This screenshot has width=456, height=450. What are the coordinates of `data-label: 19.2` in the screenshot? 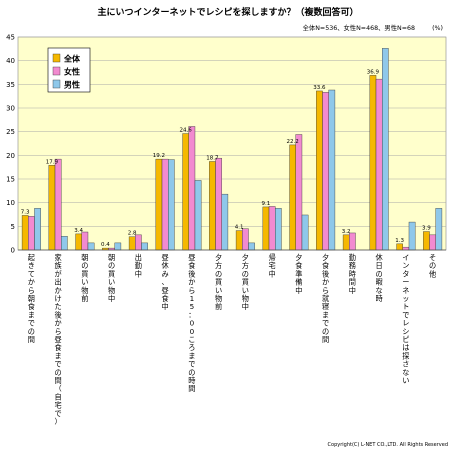 It's located at (159, 156).